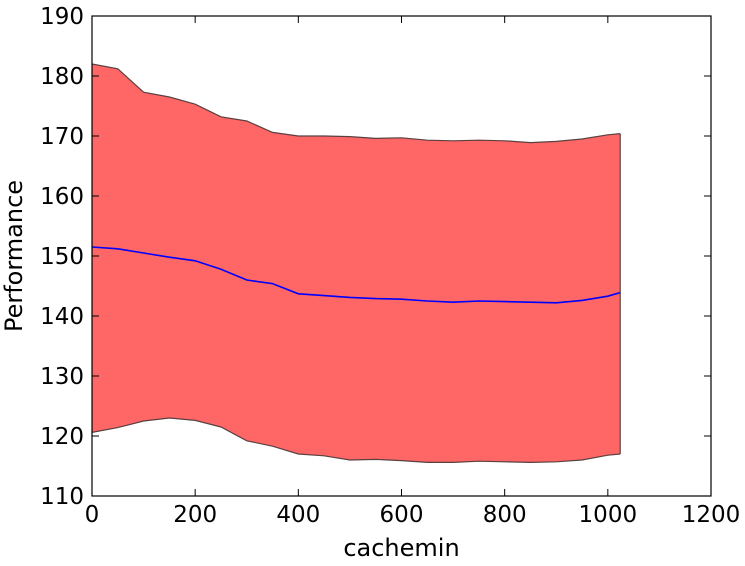  I want to click on lower-bound-line, so click(356, 440).